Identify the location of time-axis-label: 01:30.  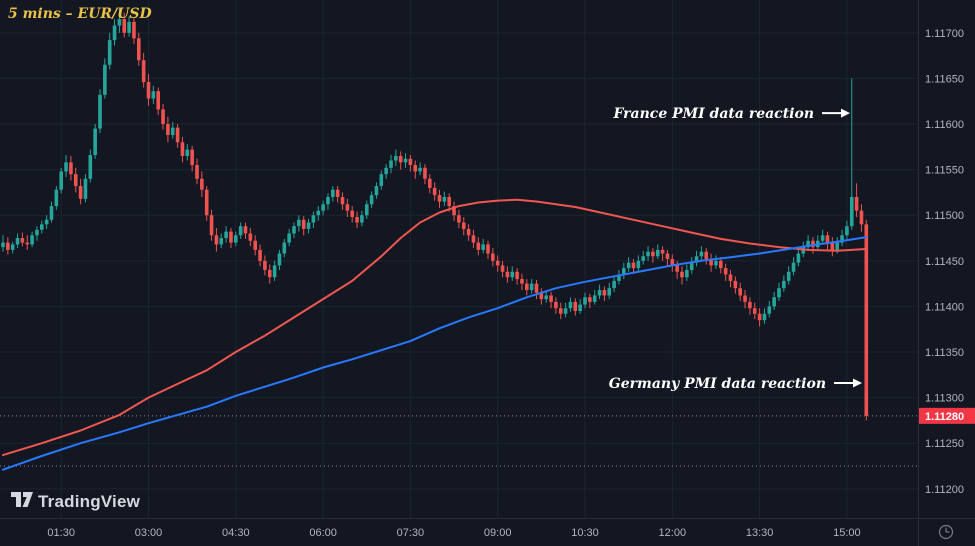
(61, 533).